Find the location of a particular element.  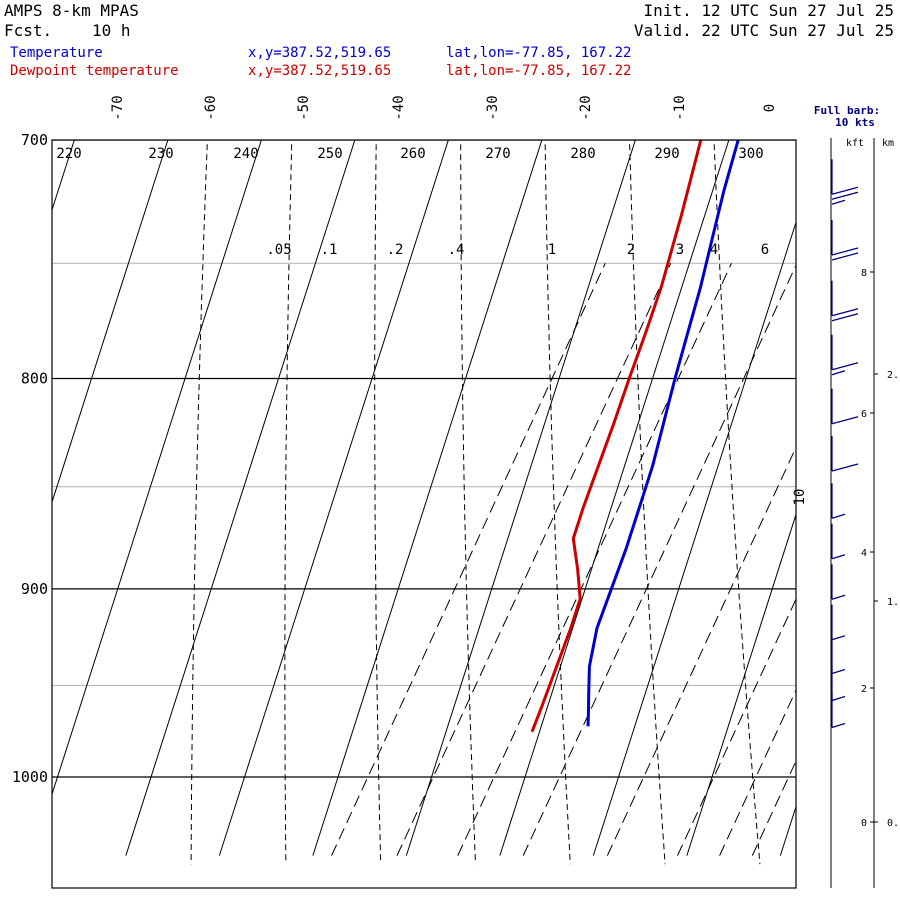

mixing-ratio-label: 6 is located at coordinates (765, 250).